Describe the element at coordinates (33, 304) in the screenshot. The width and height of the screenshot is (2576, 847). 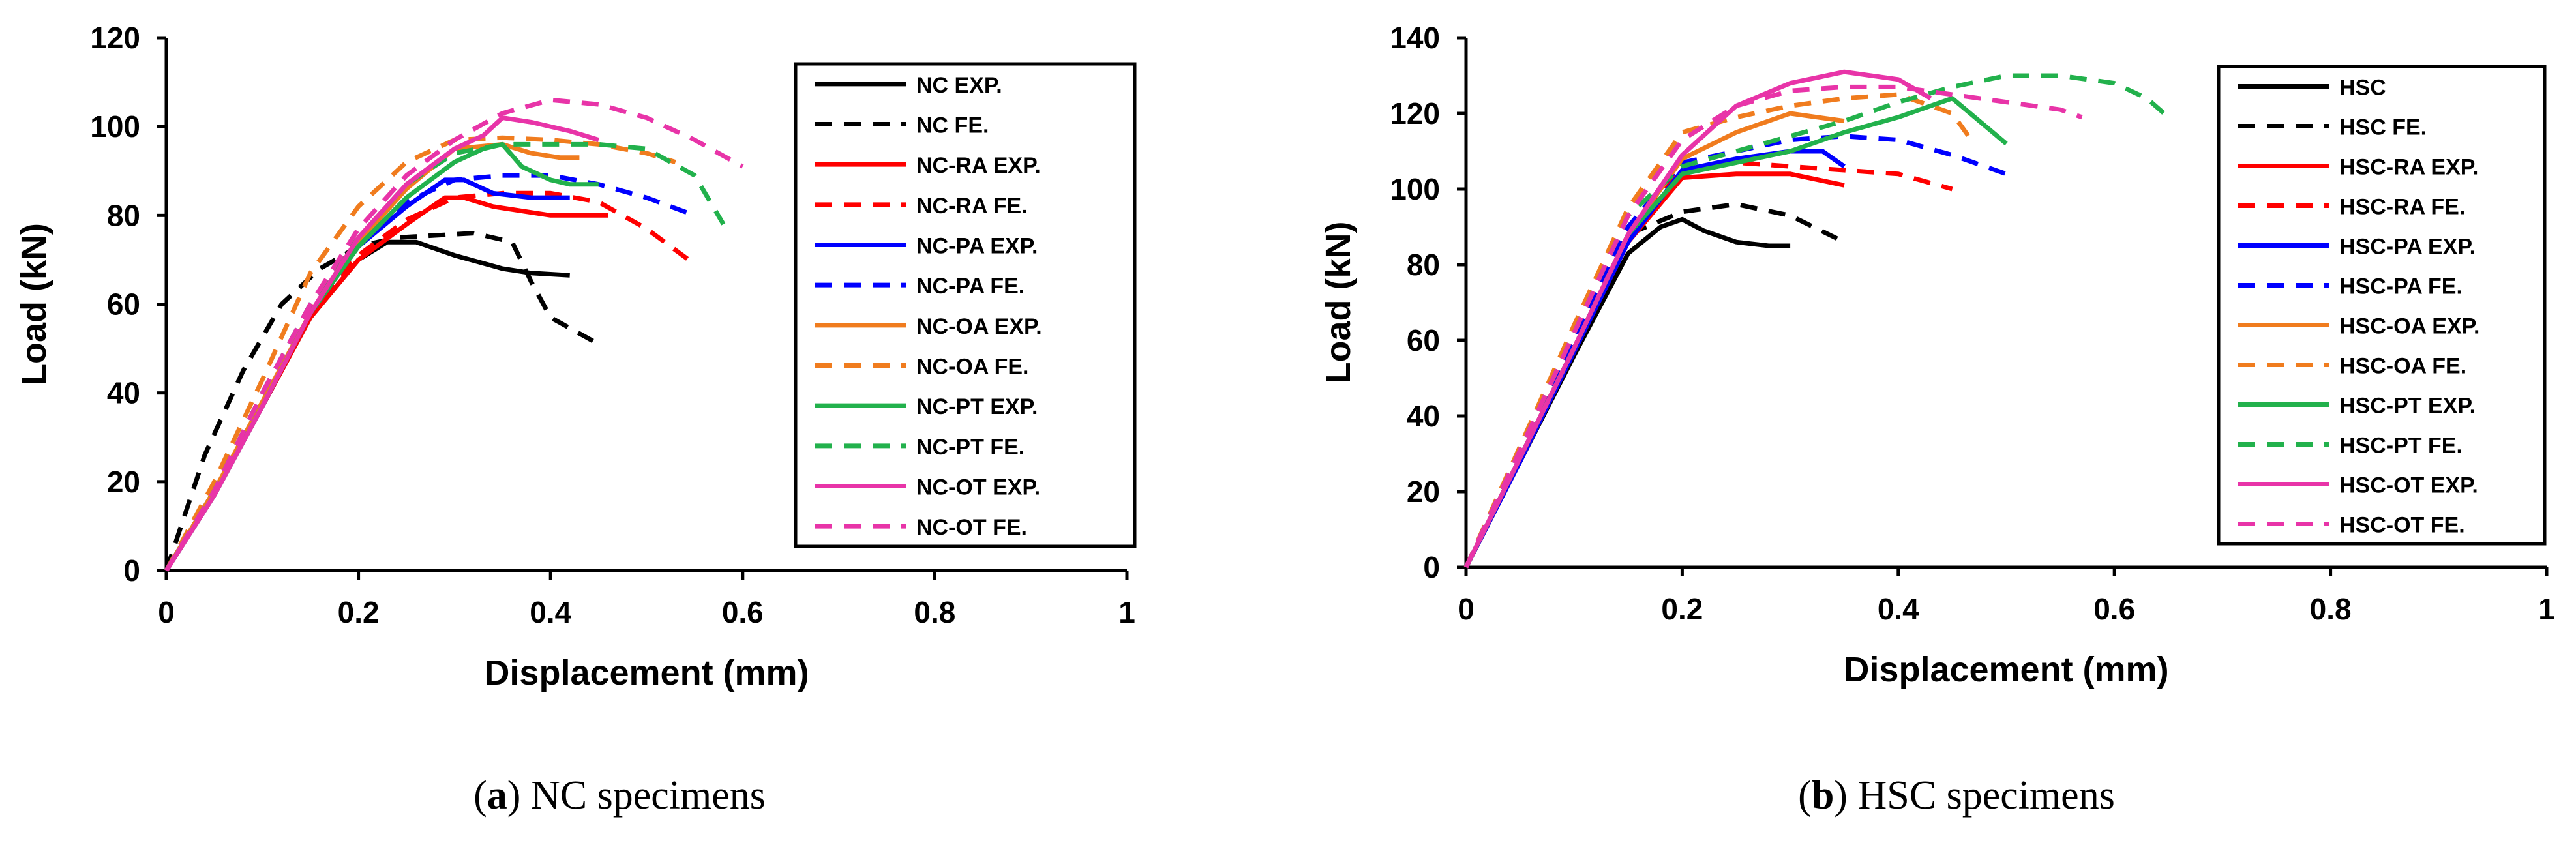
I see `y-axis-title-a: Load (kN)` at that location.